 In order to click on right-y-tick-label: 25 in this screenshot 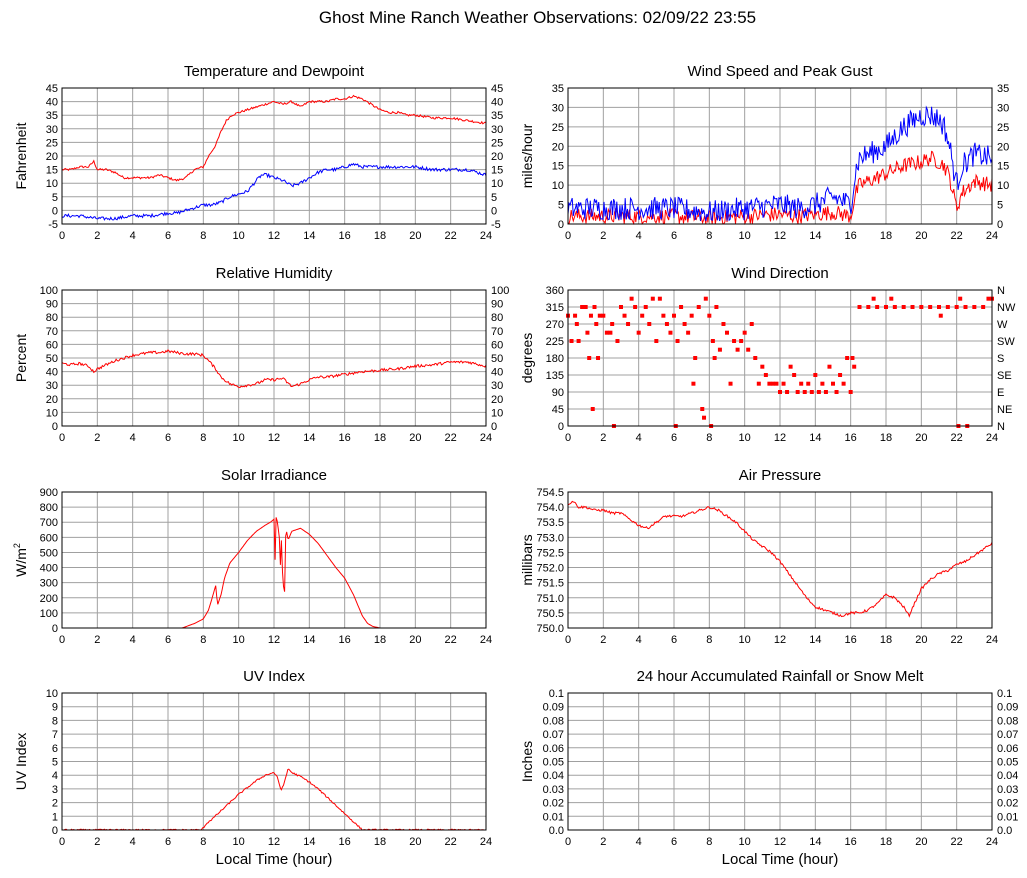, I will do `click(497, 143)`.